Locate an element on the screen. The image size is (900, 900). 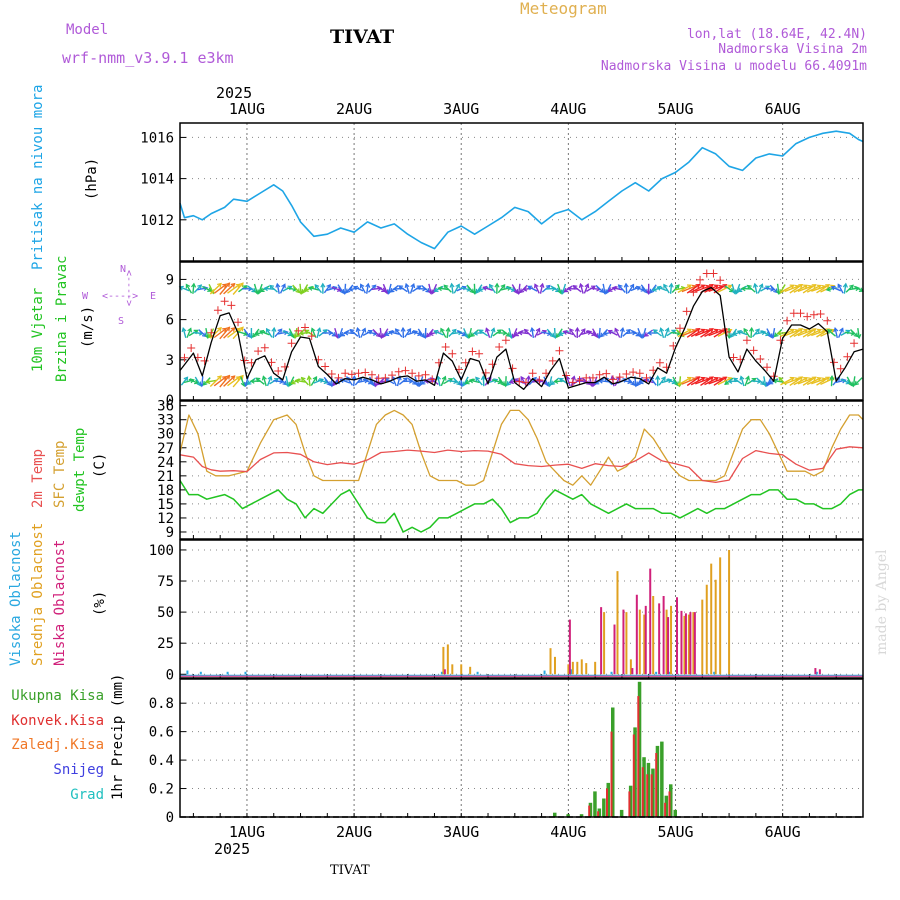
pressure-unit: (hPa) is located at coordinates (92, 179).